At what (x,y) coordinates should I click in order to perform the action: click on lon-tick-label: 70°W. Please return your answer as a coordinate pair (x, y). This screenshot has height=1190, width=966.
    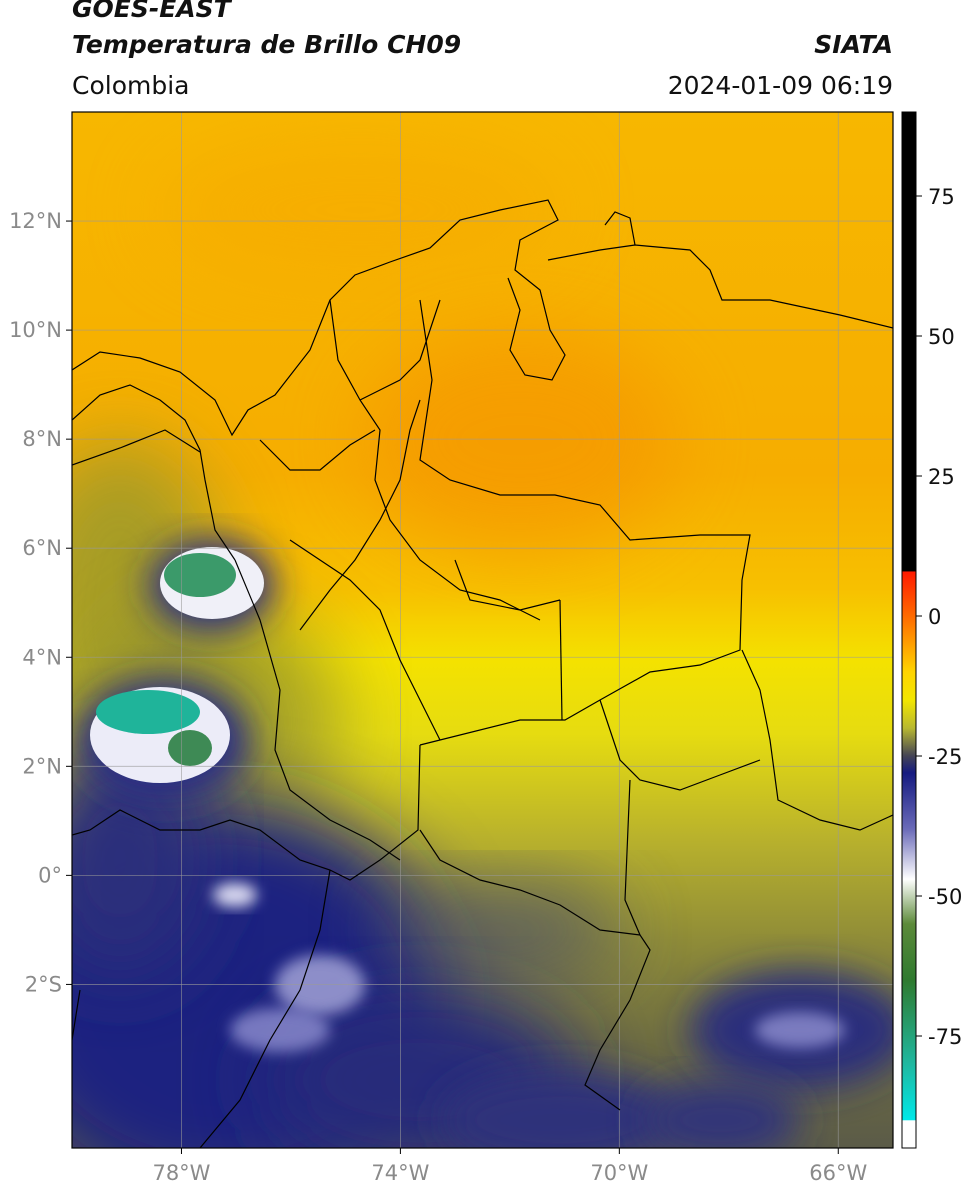
    Looking at the image, I should click on (619, 1173).